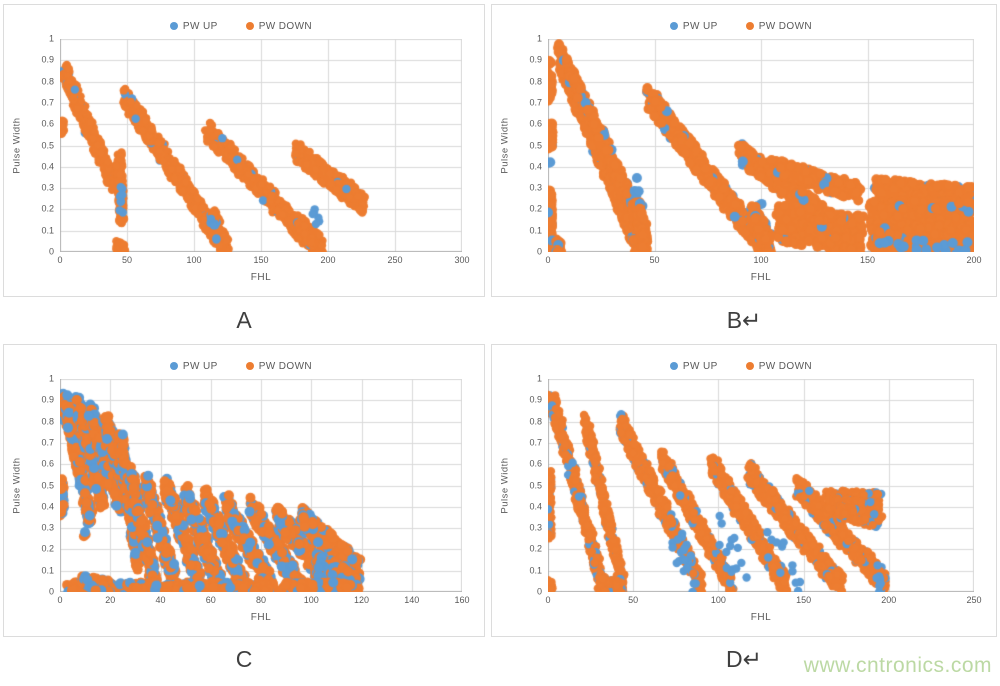 The image size is (1000, 686). What do you see at coordinates (744, 320) in the screenshot?
I see `panel-caption-b: B↵` at bounding box center [744, 320].